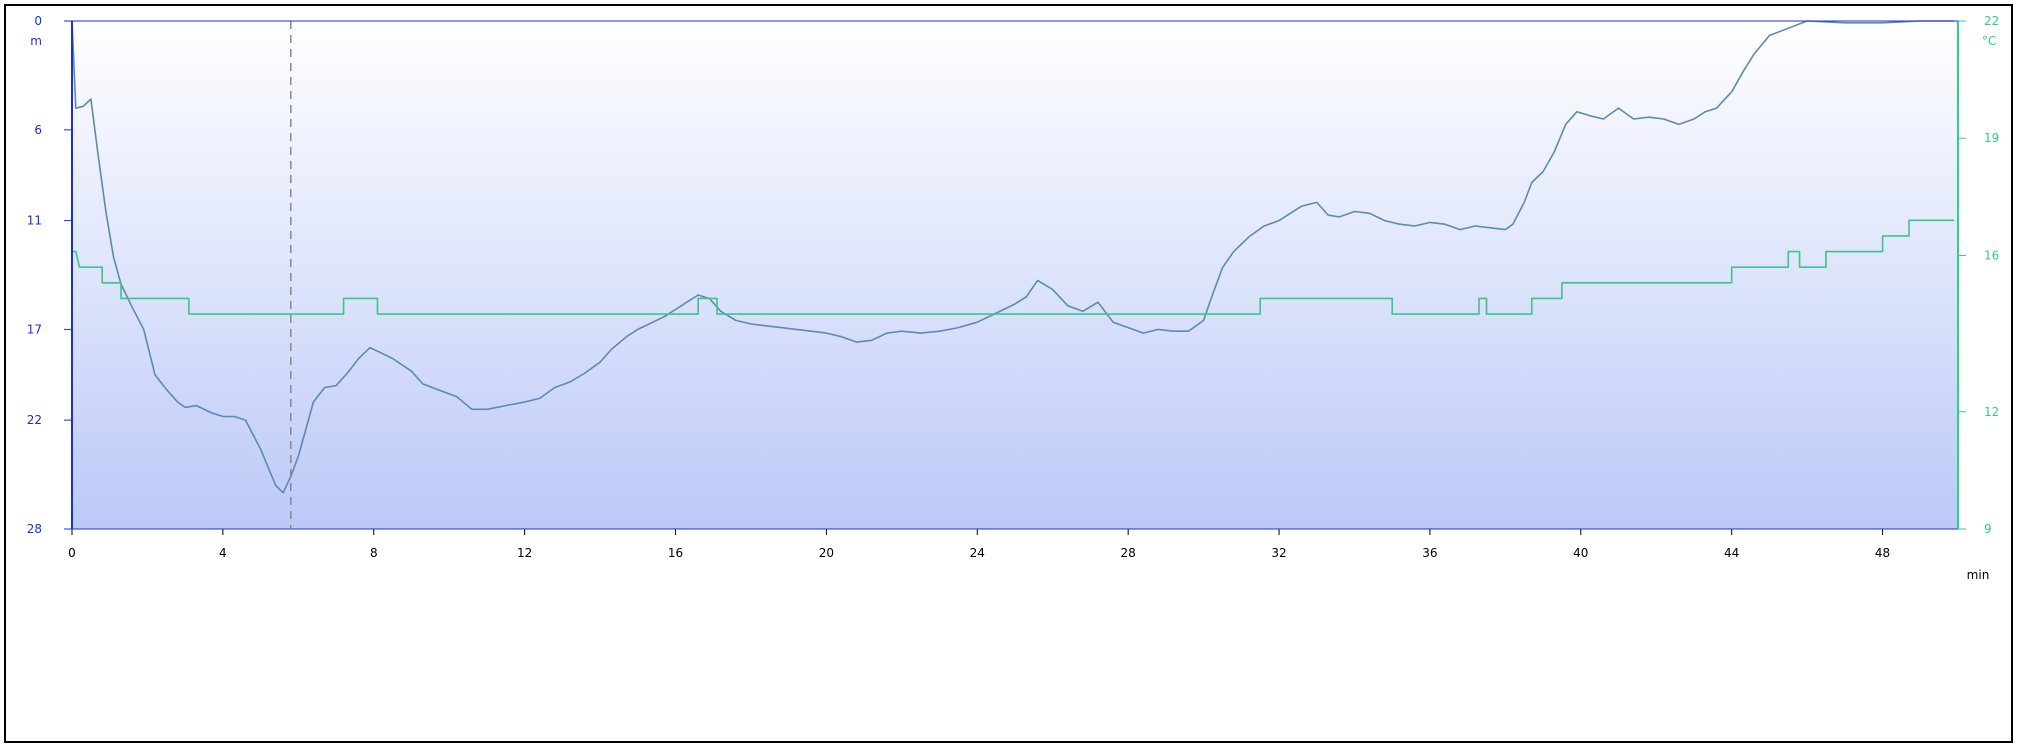 This screenshot has width=2017, height=747. I want to click on y-tick-label: 17, so click(34, 329).